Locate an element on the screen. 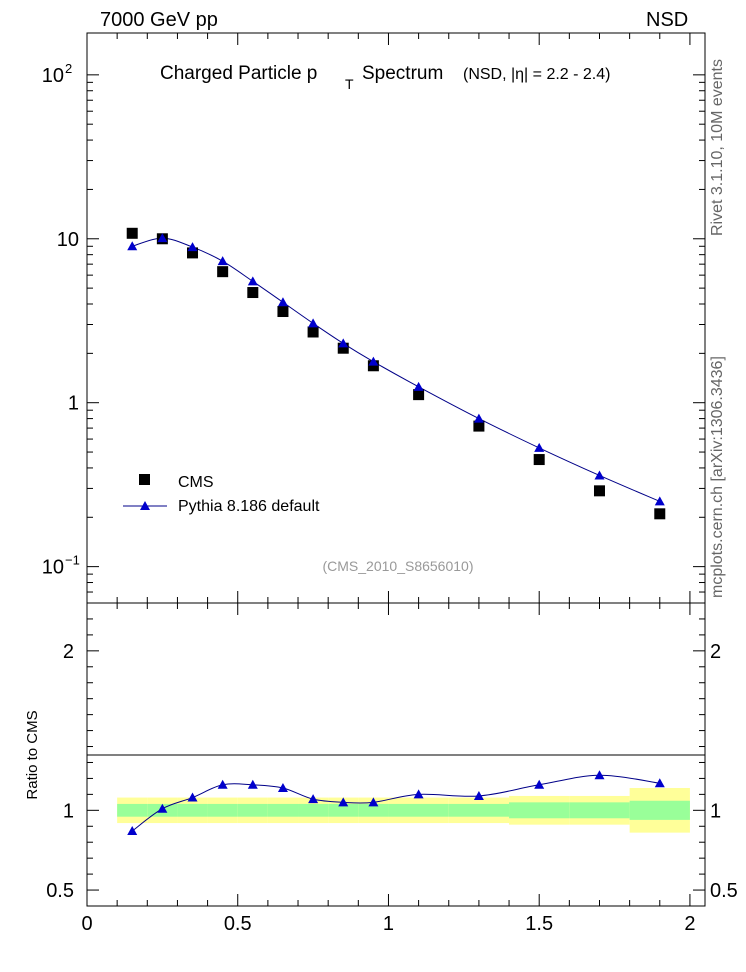  x-tick-label-0: 0 is located at coordinates (86, 924).